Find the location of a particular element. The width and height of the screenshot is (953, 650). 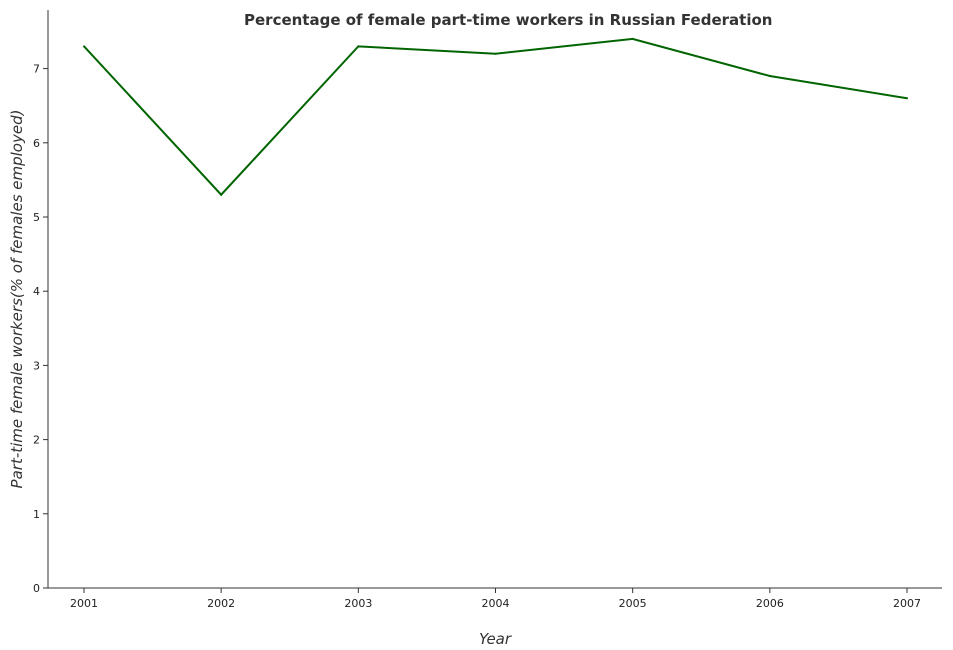

x-axis-label: Year is located at coordinates (495, 639).